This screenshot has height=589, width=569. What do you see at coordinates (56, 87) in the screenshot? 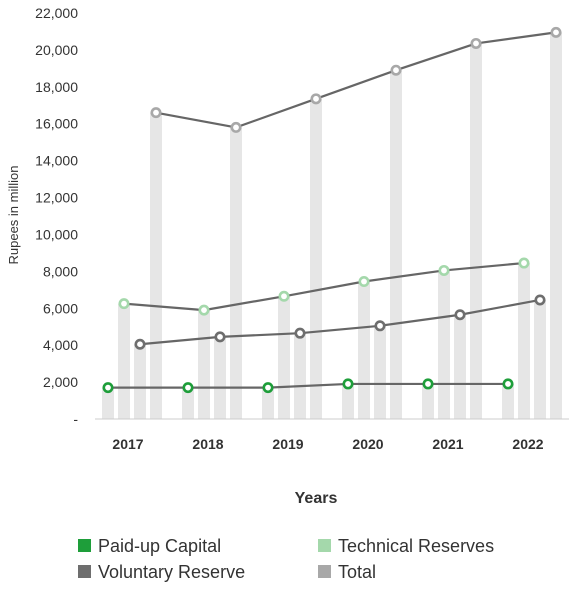
I see `y-tick-label: 18,000` at bounding box center [56, 87].